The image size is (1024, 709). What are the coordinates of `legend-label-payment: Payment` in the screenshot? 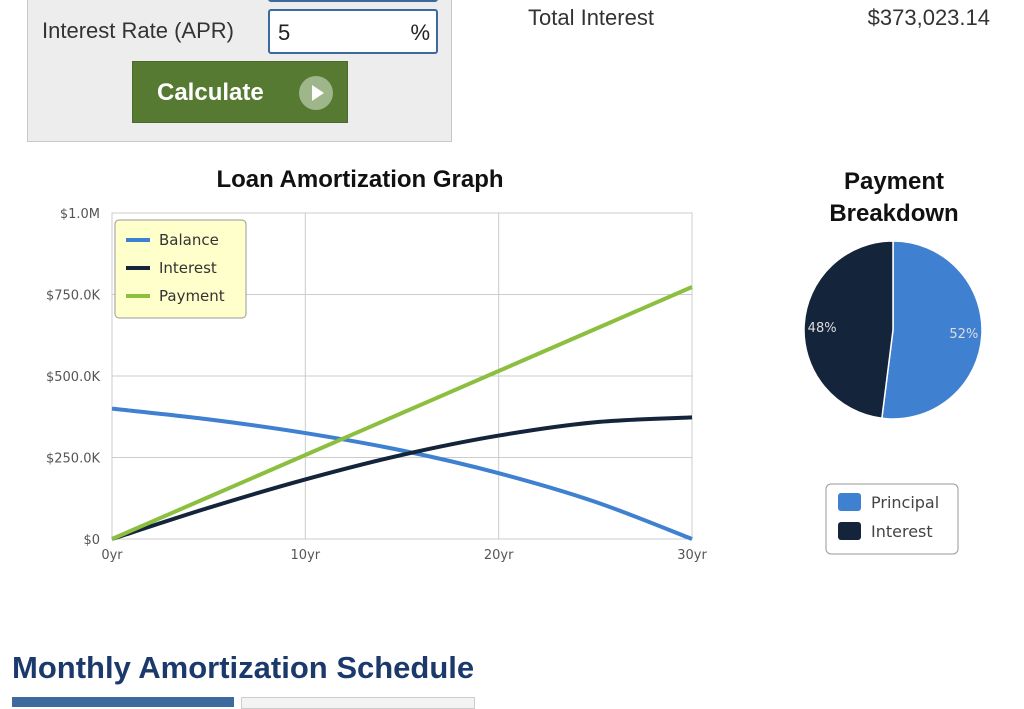 It's located at (192, 296).